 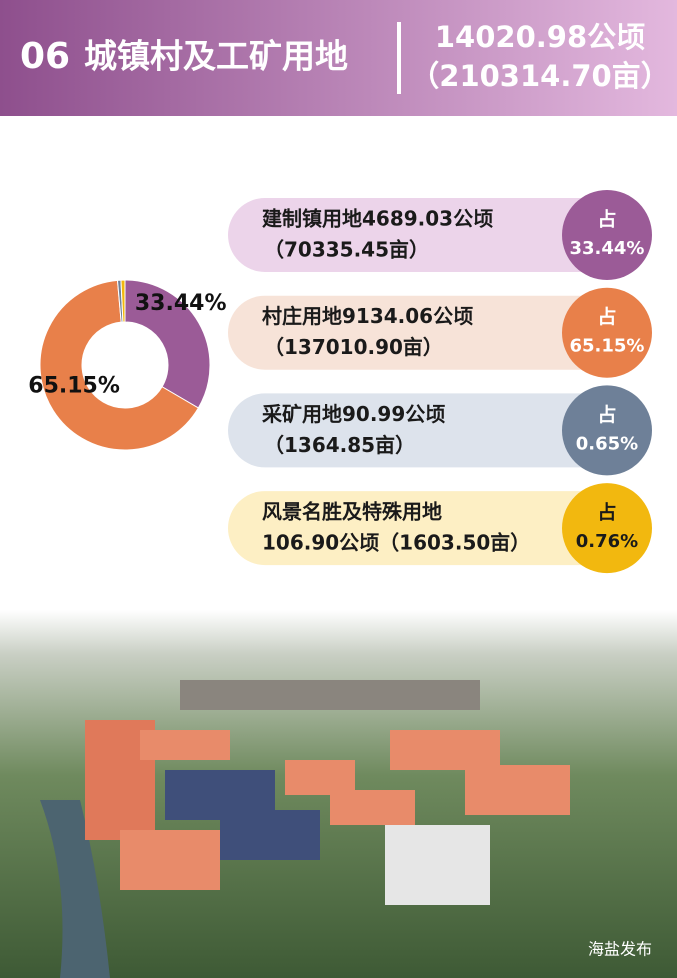 What do you see at coordinates (367, 316) in the screenshot?
I see `card-text: 村庄用地9134.06公顷` at bounding box center [367, 316].